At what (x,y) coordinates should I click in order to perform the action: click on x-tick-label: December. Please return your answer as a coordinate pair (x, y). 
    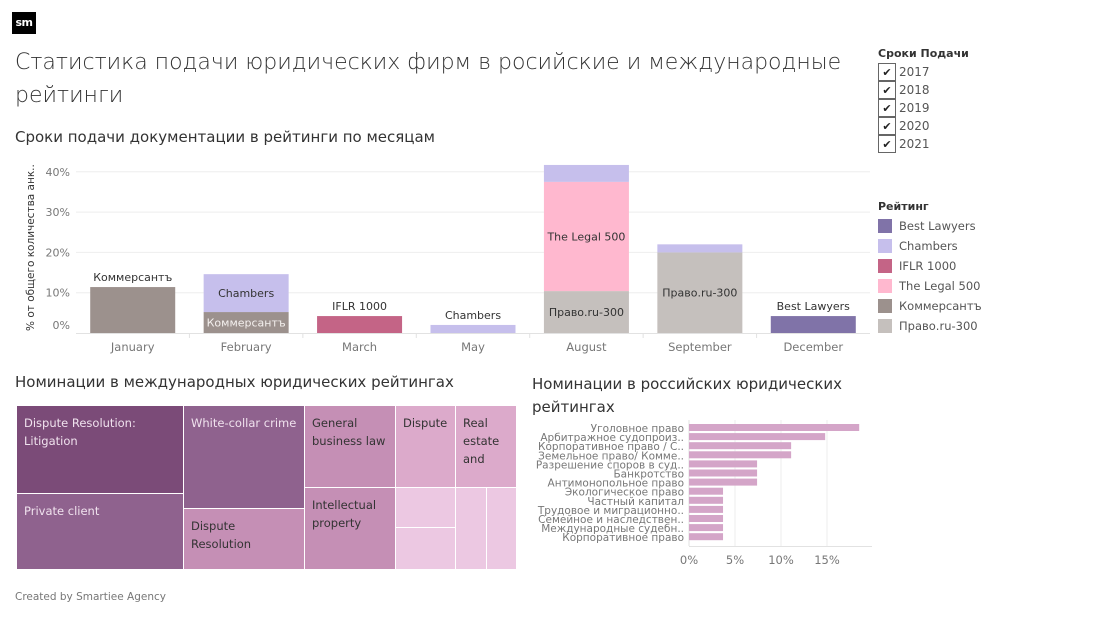
    Looking at the image, I should click on (813, 347).